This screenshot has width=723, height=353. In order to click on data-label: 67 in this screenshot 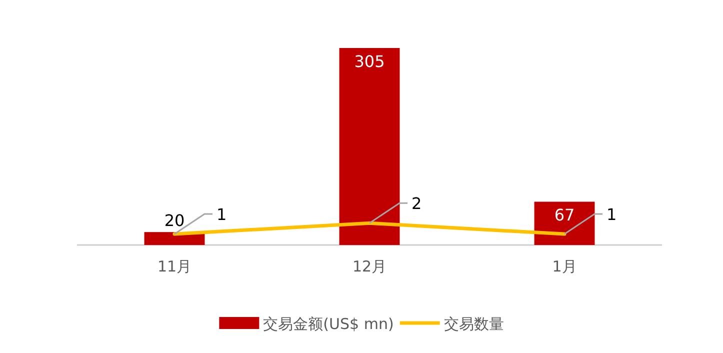, I will do `click(564, 215)`.